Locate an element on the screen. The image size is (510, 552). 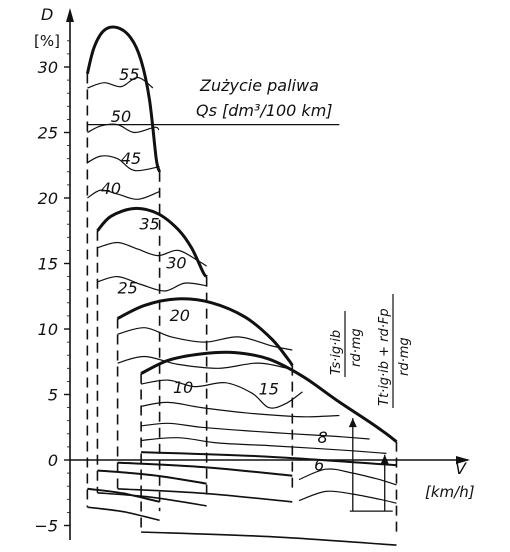
envelope-curve-gear4 is located at coordinates (269, 396).